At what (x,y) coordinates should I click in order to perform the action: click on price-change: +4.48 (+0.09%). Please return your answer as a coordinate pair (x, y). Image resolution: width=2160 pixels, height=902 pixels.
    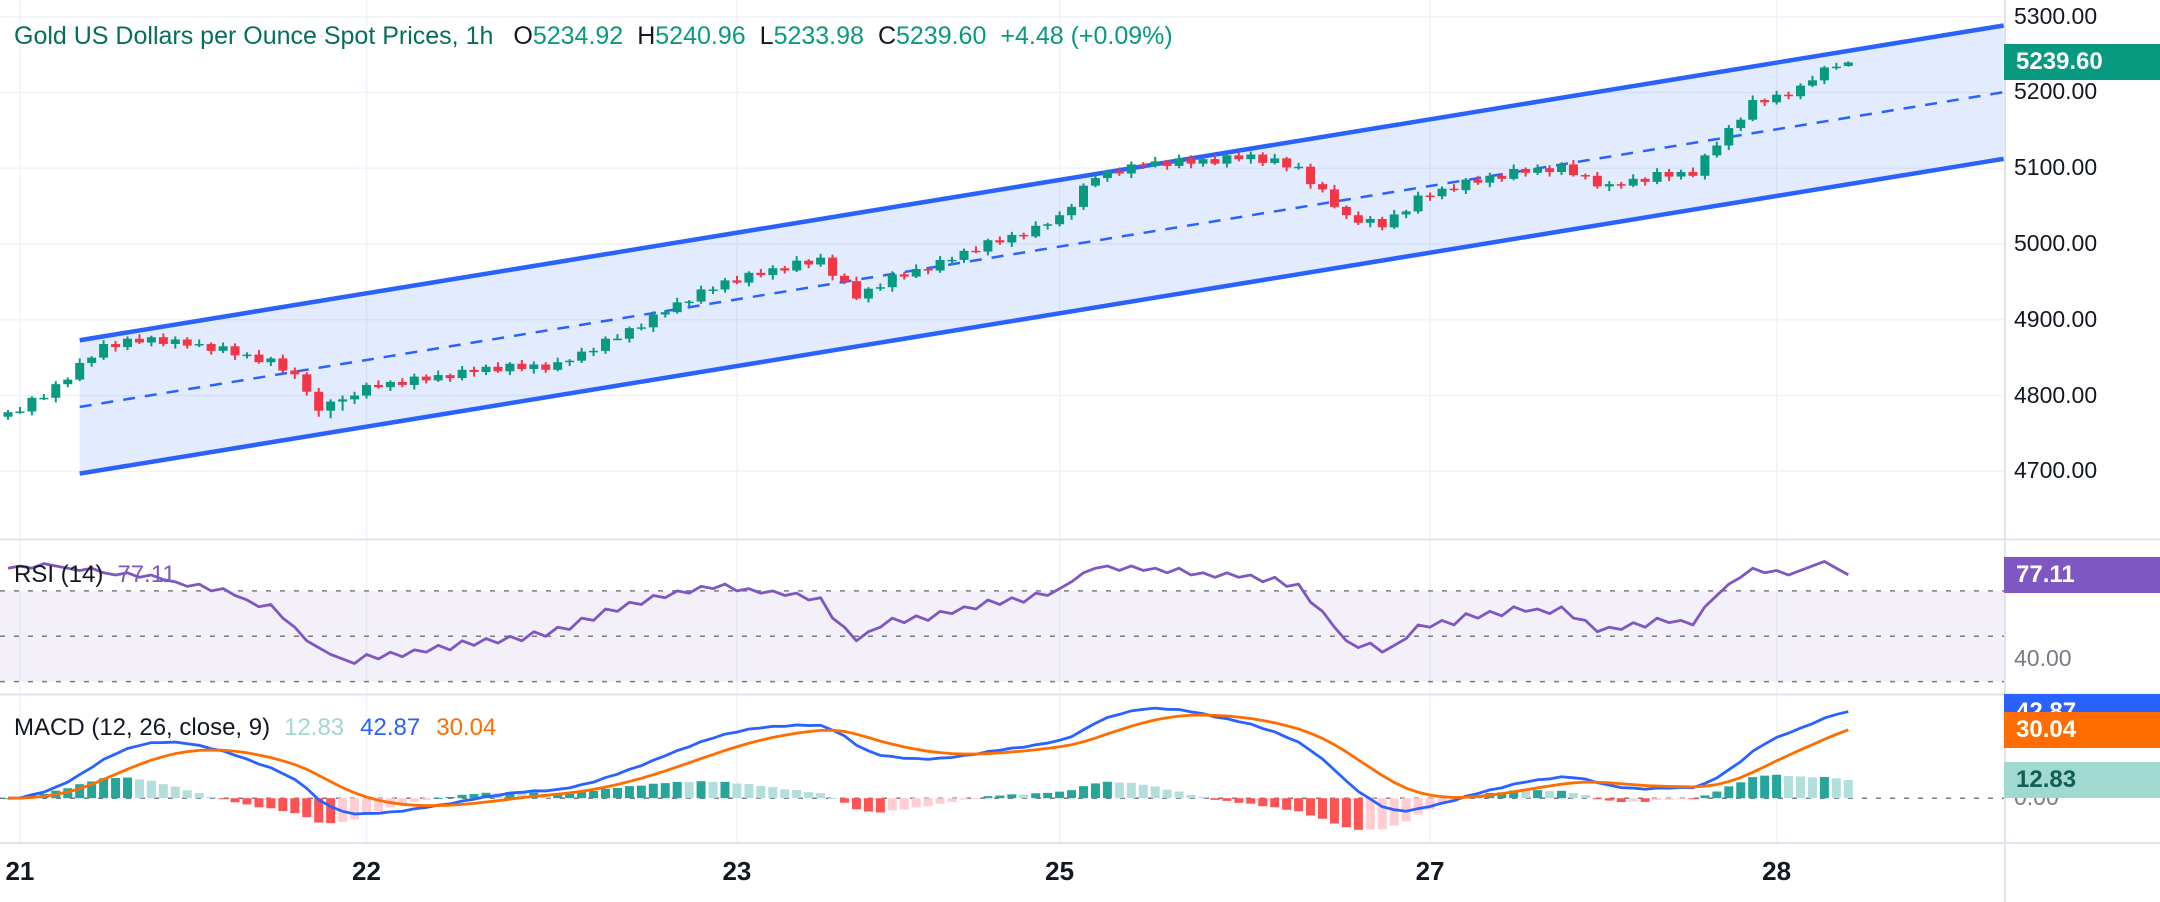
    Looking at the image, I should click on (1086, 36).